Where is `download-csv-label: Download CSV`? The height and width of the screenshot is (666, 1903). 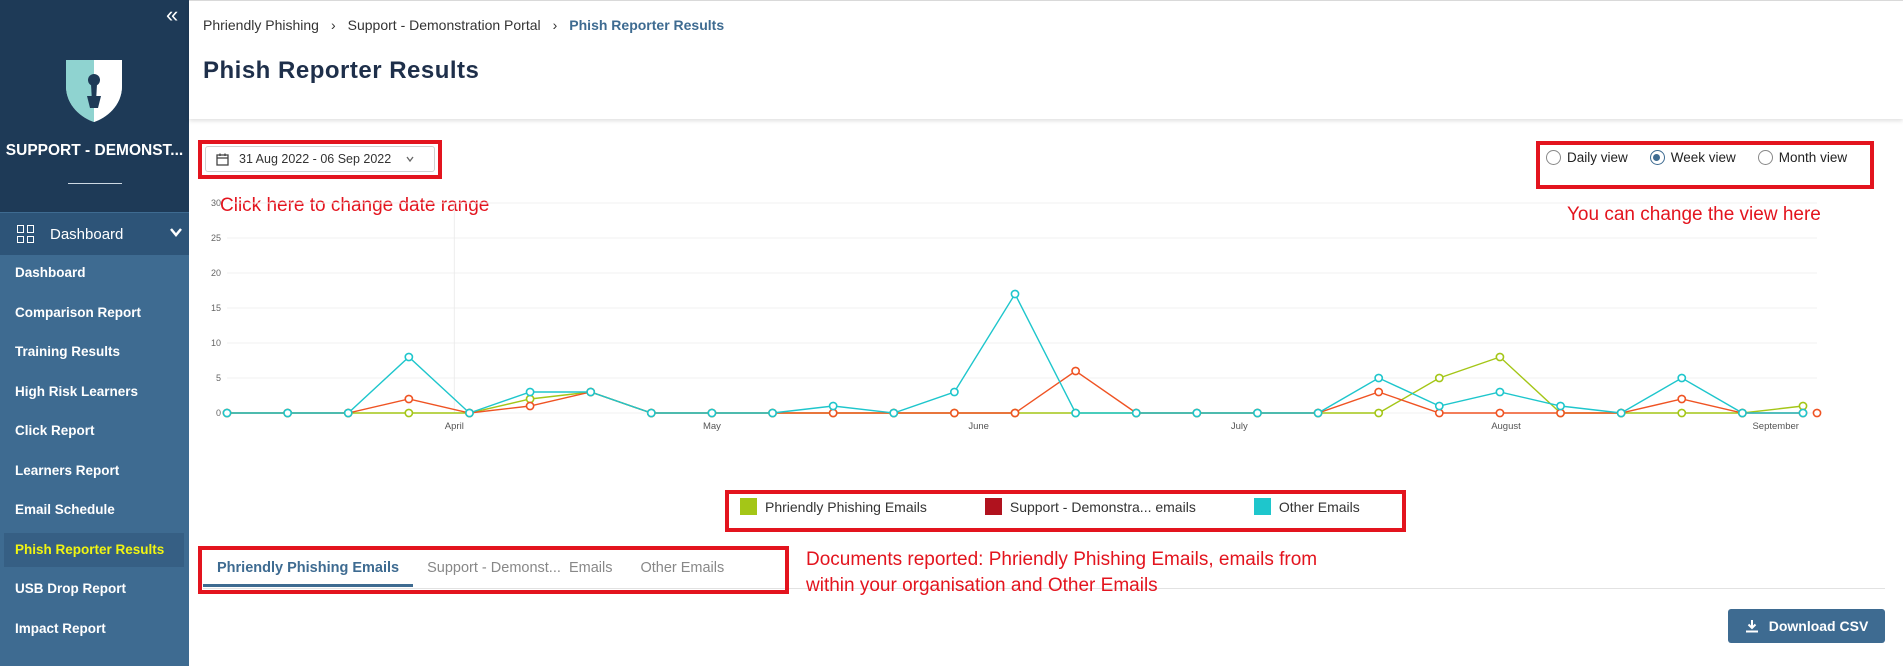 download-csv-label: Download CSV is located at coordinates (1818, 626).